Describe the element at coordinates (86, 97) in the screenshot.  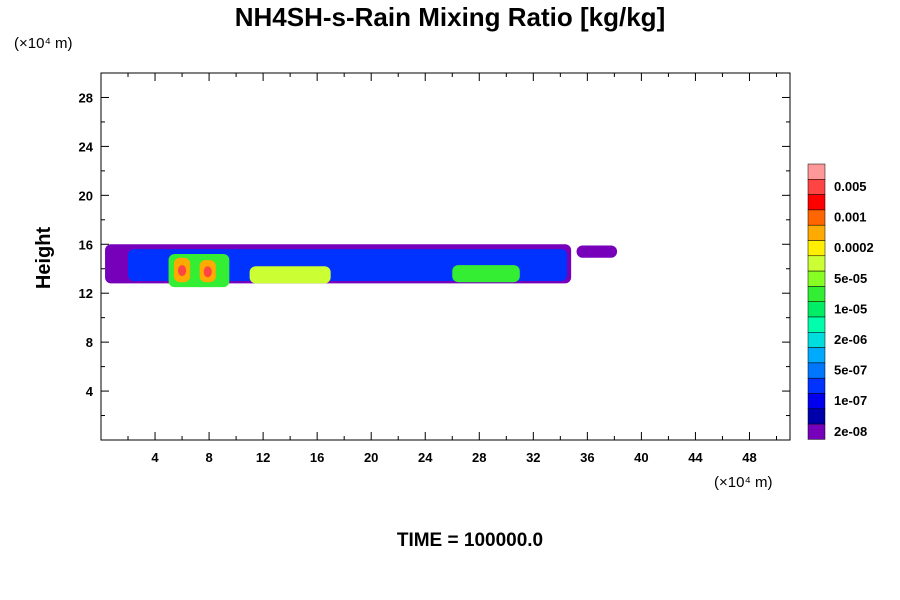
I see `y-tick-label: 28` at that location.